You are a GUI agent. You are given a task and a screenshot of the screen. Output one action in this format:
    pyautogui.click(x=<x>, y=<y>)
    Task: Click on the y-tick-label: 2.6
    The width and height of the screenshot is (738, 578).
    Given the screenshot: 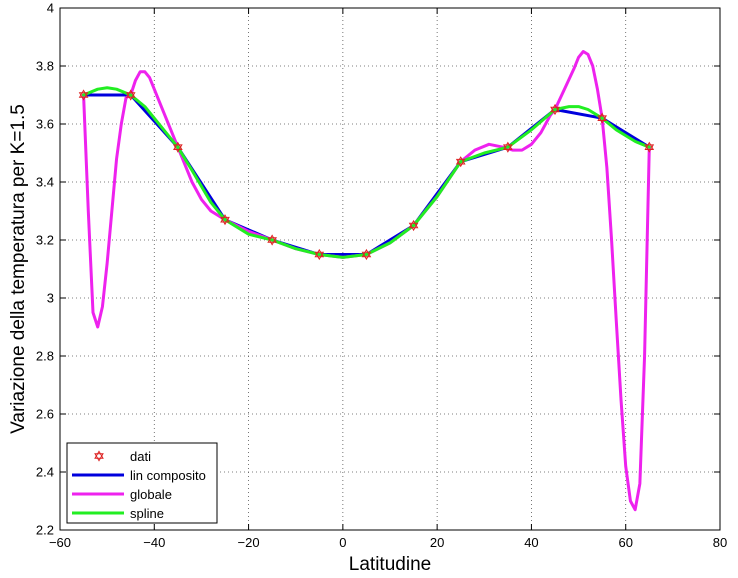 What is the action you would take?
    pyautogui.click(x=45, y=414)
    